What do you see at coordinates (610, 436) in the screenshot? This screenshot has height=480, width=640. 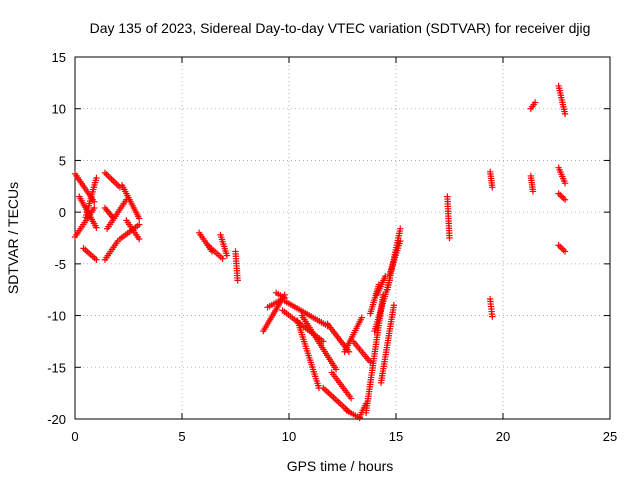 I see `x-tick-label: 25` at bounding box center [610, 436].